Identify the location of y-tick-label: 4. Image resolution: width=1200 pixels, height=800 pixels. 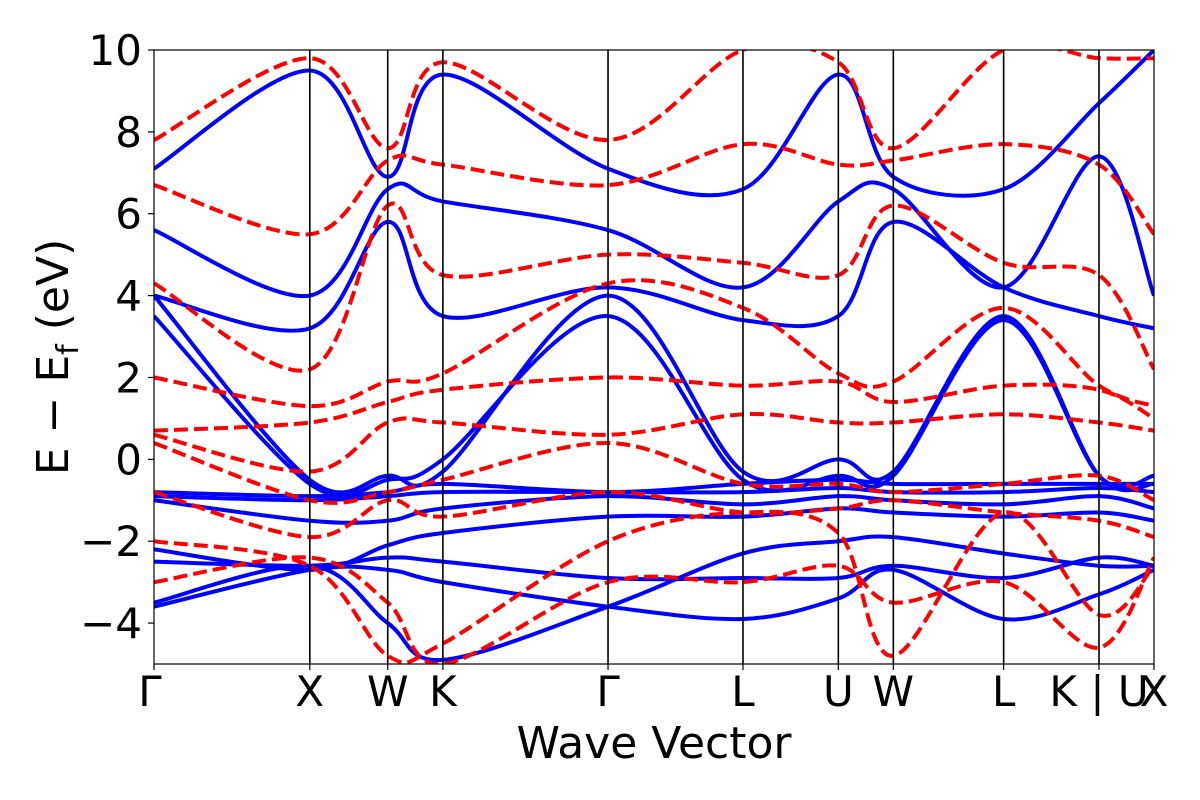
(128, 296).